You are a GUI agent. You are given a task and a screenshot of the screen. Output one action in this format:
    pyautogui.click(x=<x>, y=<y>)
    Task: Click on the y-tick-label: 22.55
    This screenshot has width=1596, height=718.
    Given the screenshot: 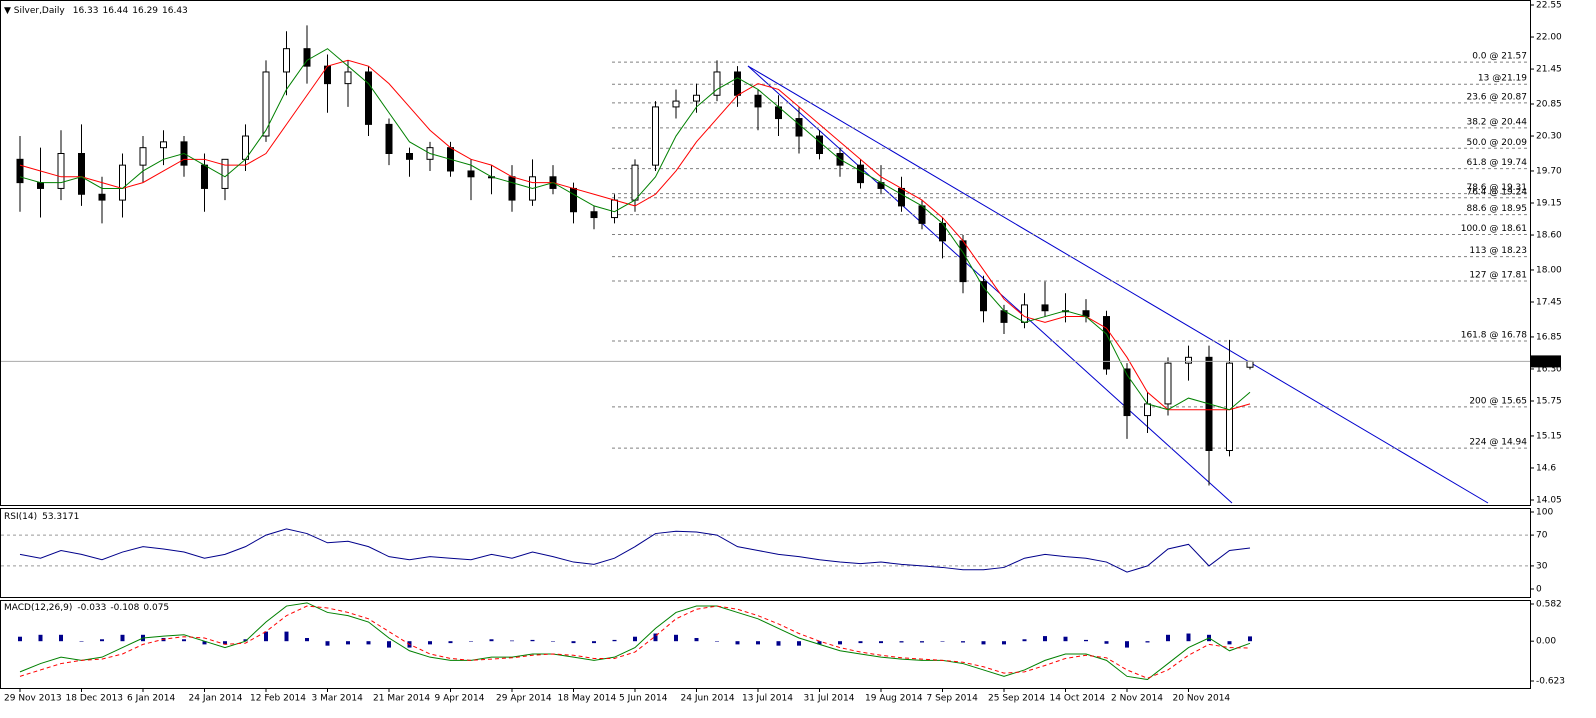 What is the action you would take?
    pyautogui.click(x=1549, y=6)
    